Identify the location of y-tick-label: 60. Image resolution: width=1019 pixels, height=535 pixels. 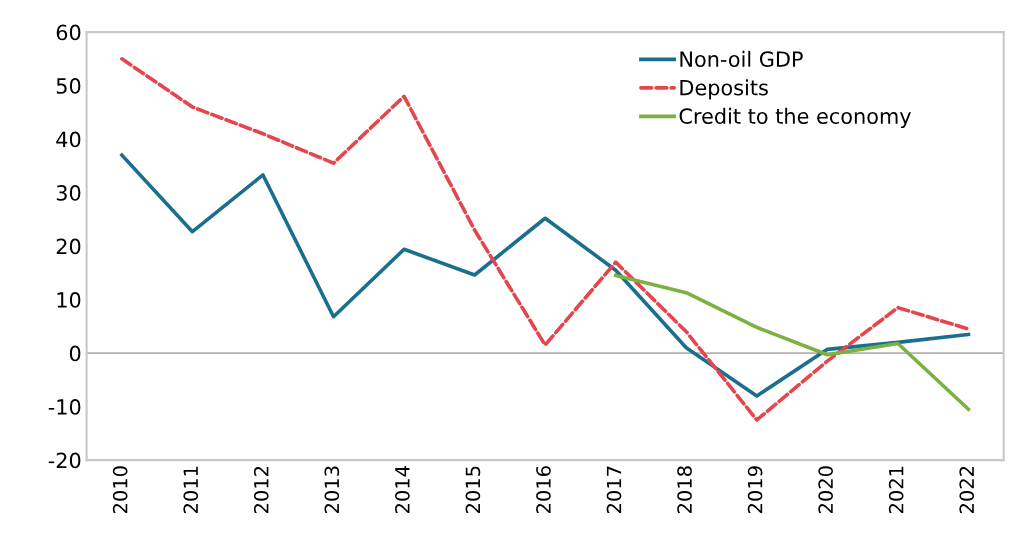
(68, 32).